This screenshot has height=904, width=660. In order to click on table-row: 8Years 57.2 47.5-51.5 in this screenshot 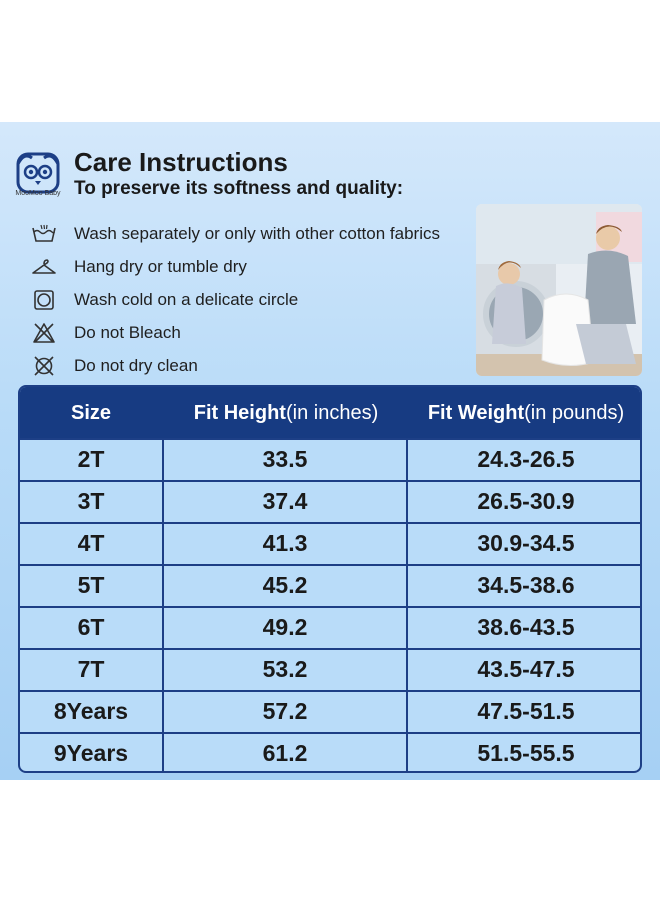, I will do `click(330, 710)`.